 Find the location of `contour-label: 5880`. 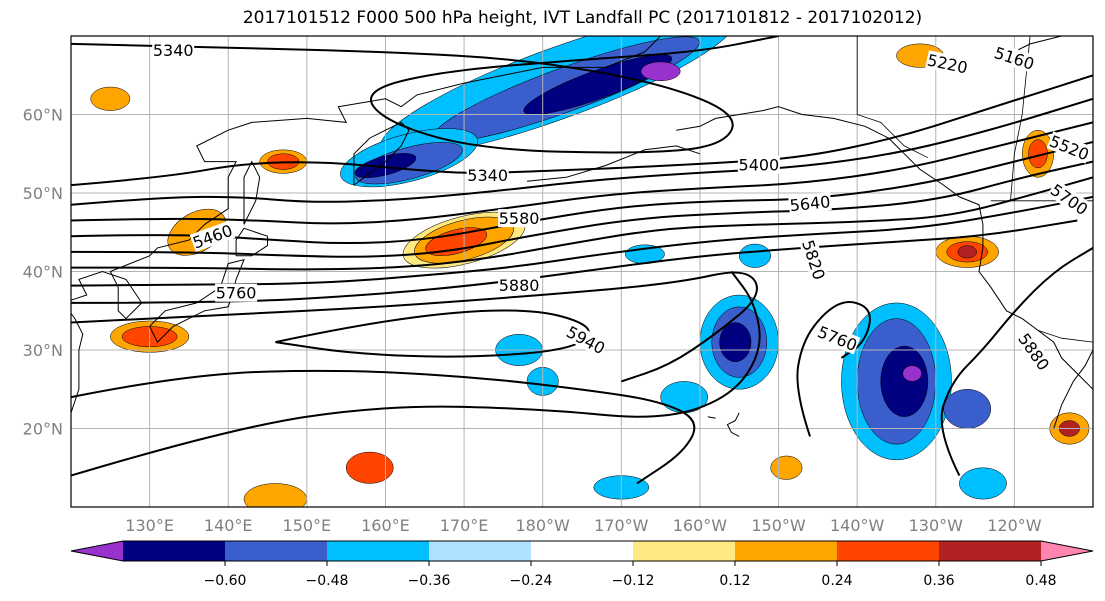

contour-label: 5880 is located at coordinates (519, 285).